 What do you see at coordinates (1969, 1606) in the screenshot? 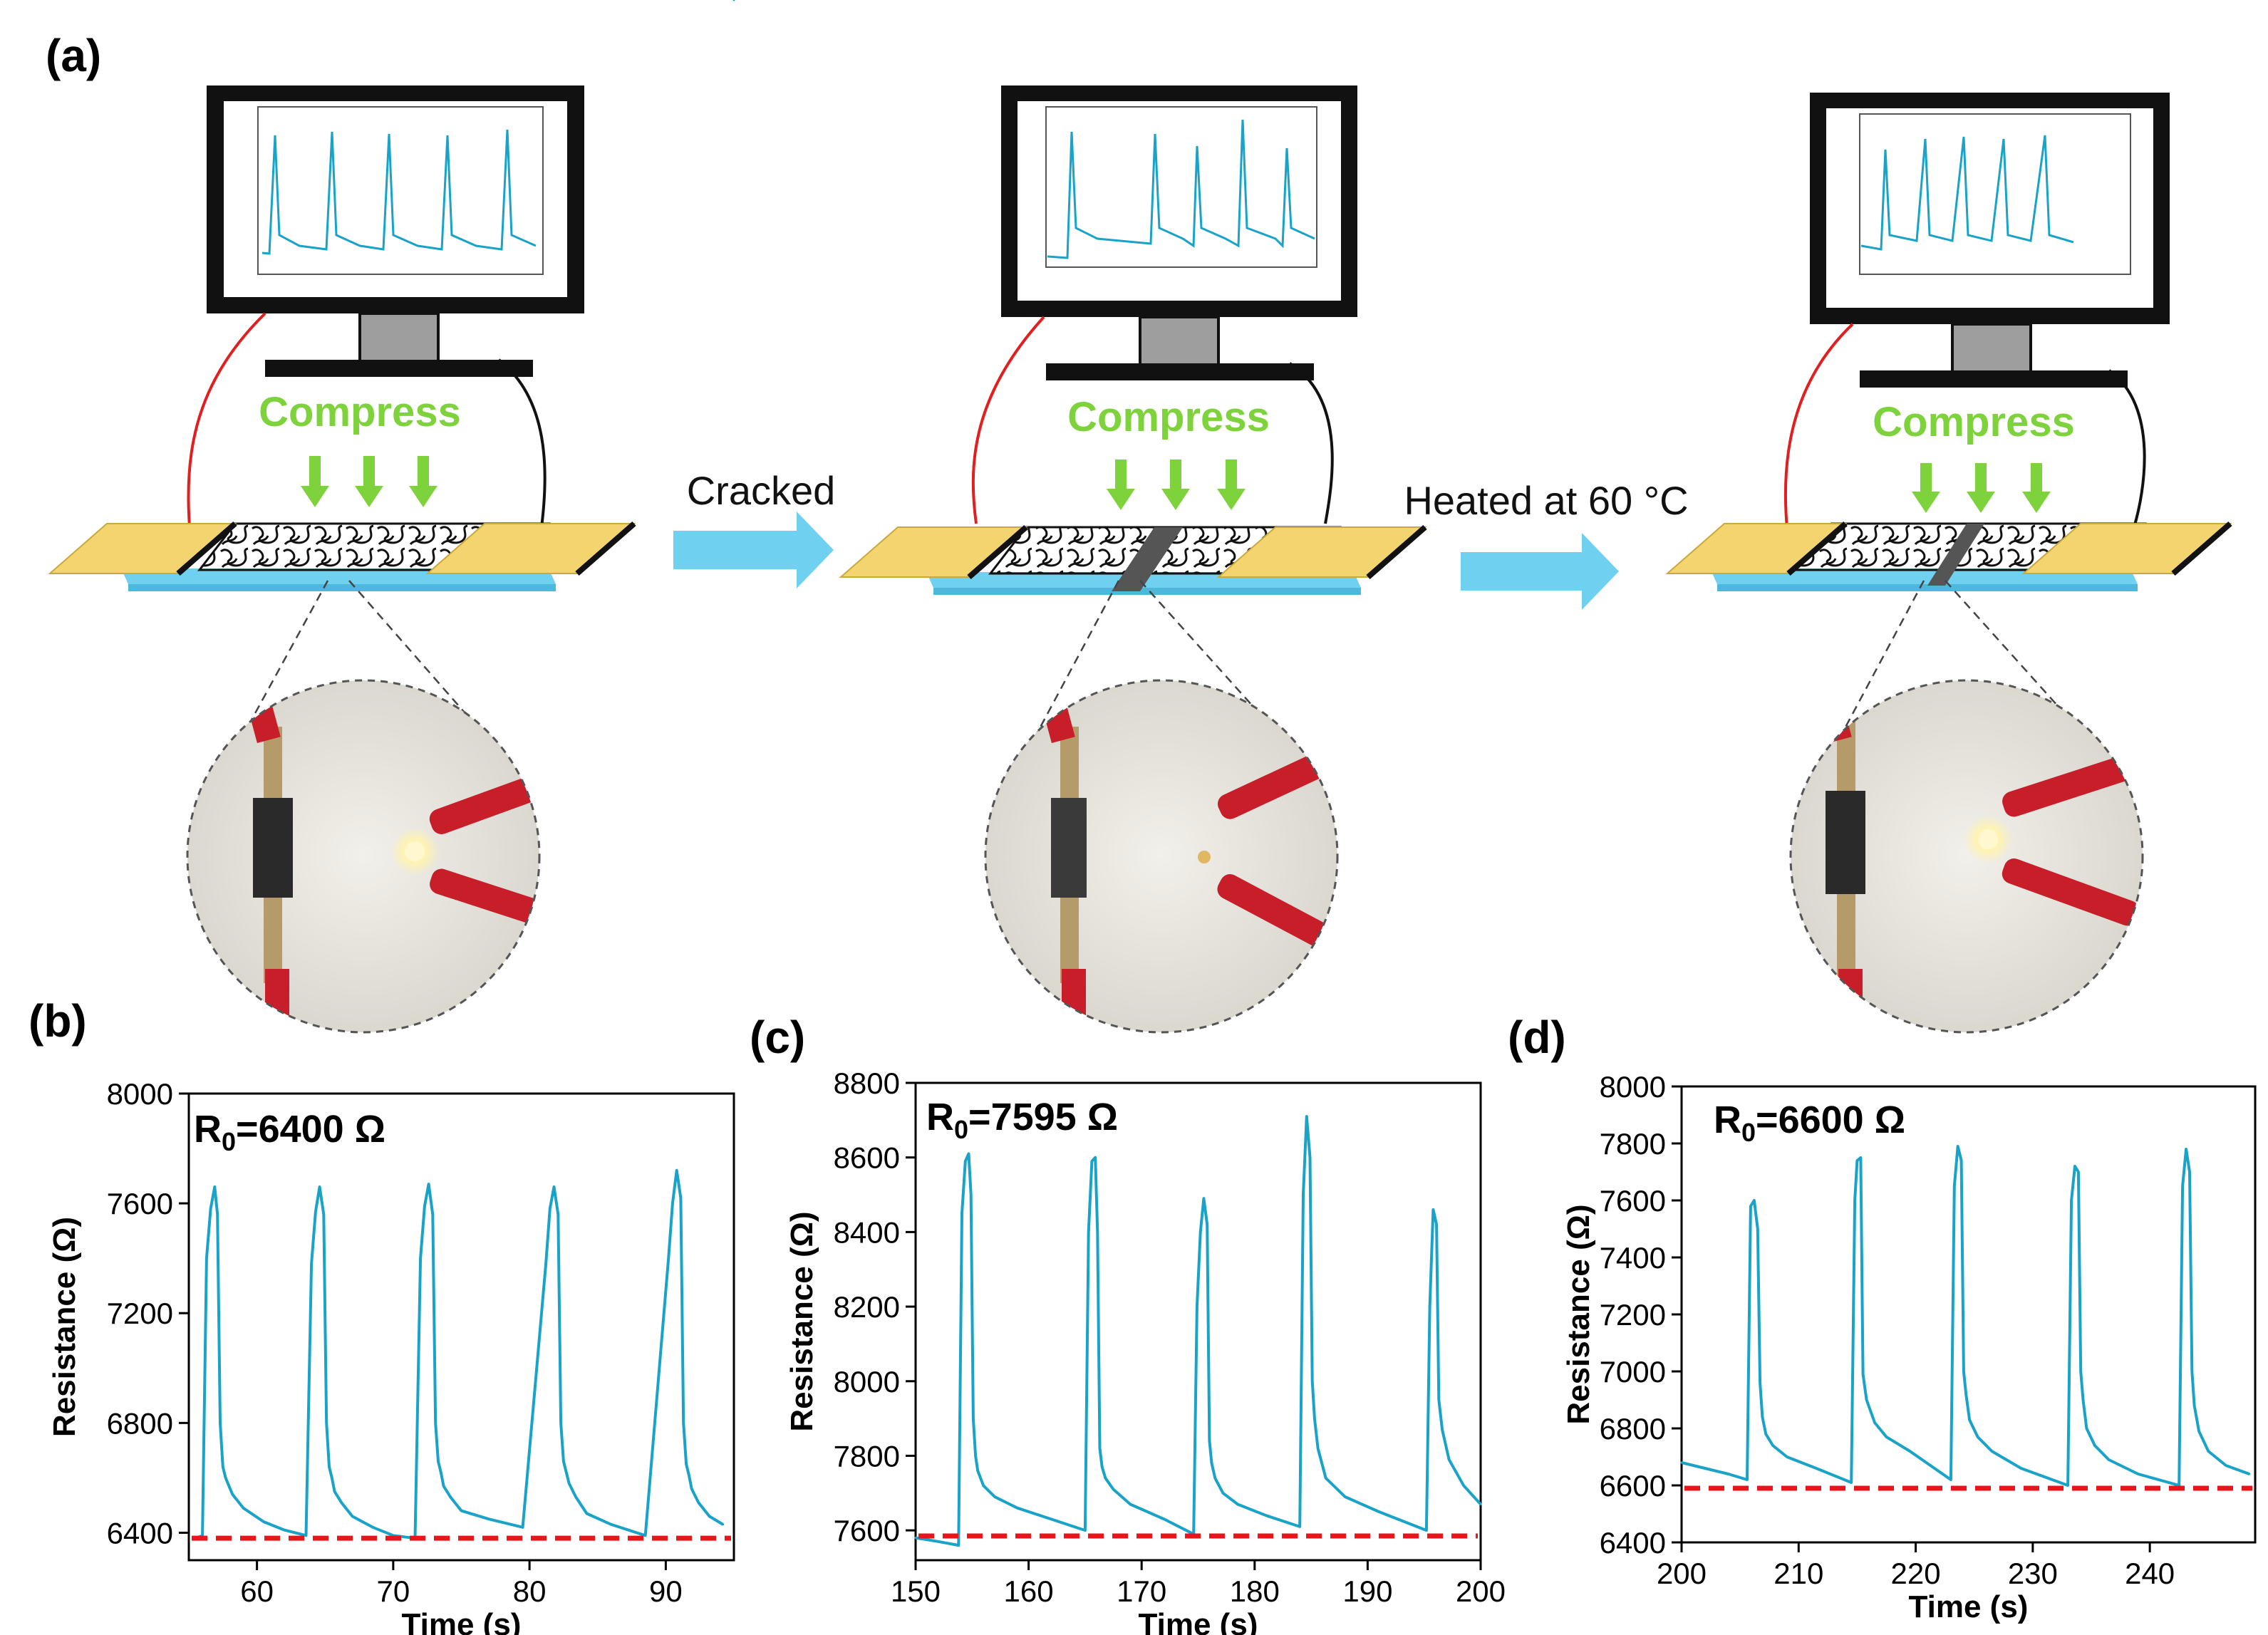
I see `x-axis-label: Time (s)` at bounding box center [1969, 1606].